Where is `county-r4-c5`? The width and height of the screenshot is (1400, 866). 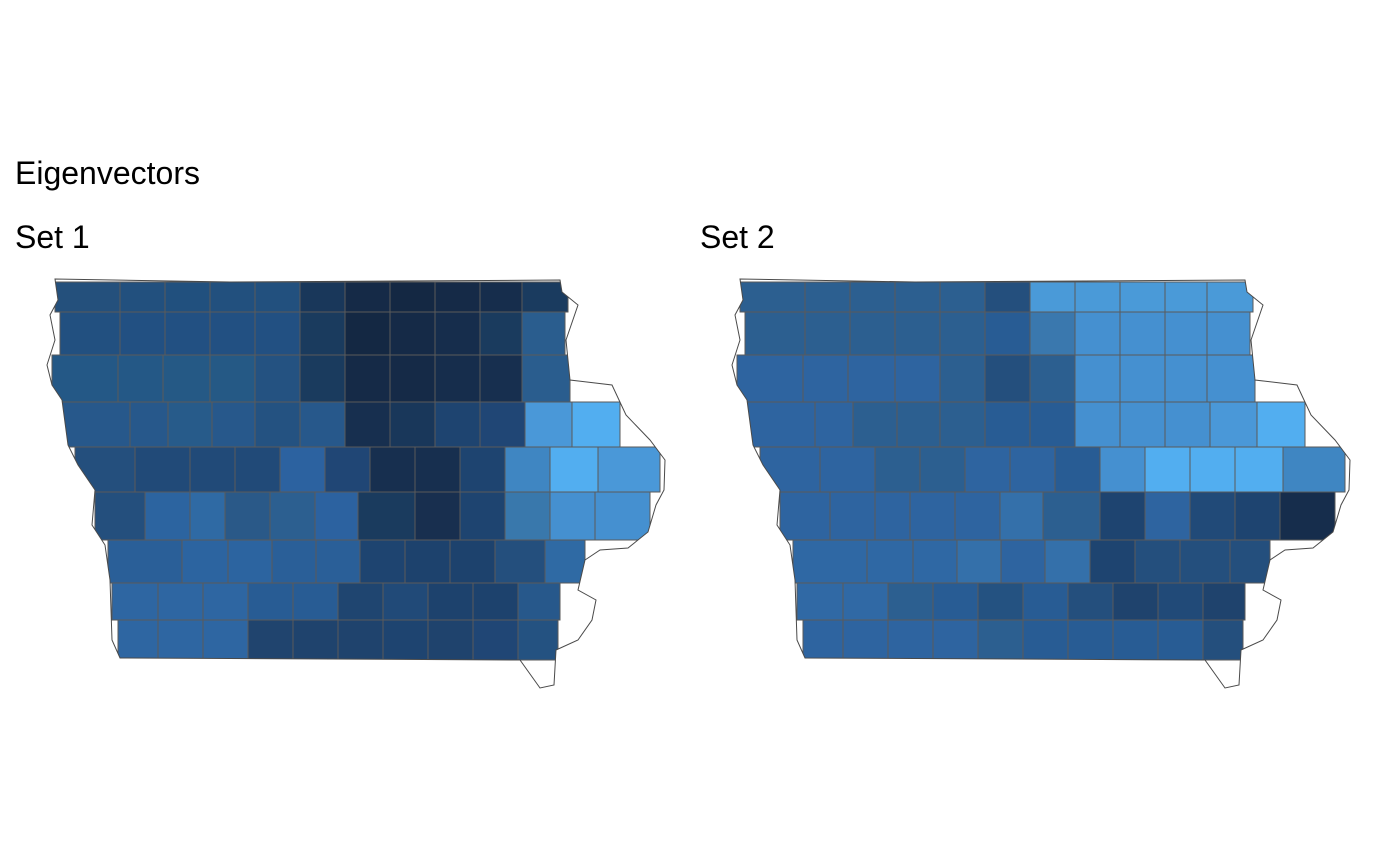
county-r4-c5 is located at coordinates (1032, 469).